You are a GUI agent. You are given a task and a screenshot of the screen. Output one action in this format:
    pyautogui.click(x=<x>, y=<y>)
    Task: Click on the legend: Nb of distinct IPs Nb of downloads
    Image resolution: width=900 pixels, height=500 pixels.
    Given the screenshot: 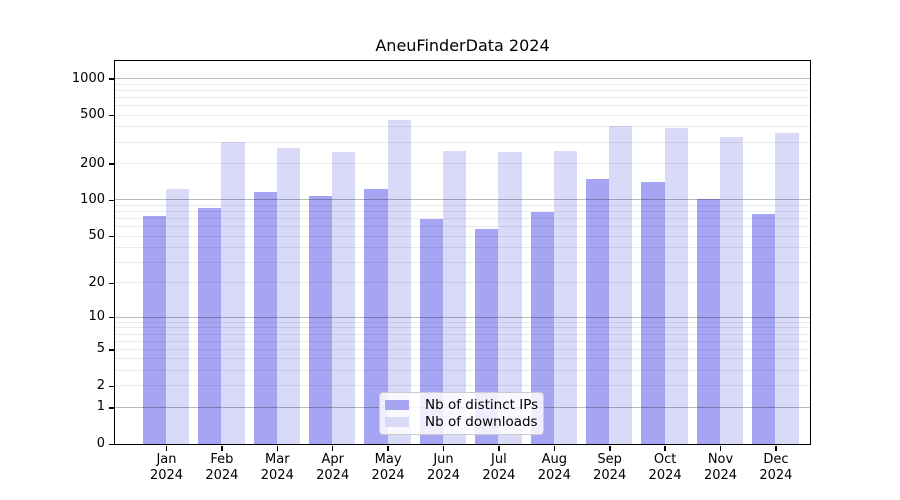 What is the action you would take?
    pyautogui.click(x=461, y=413)
    